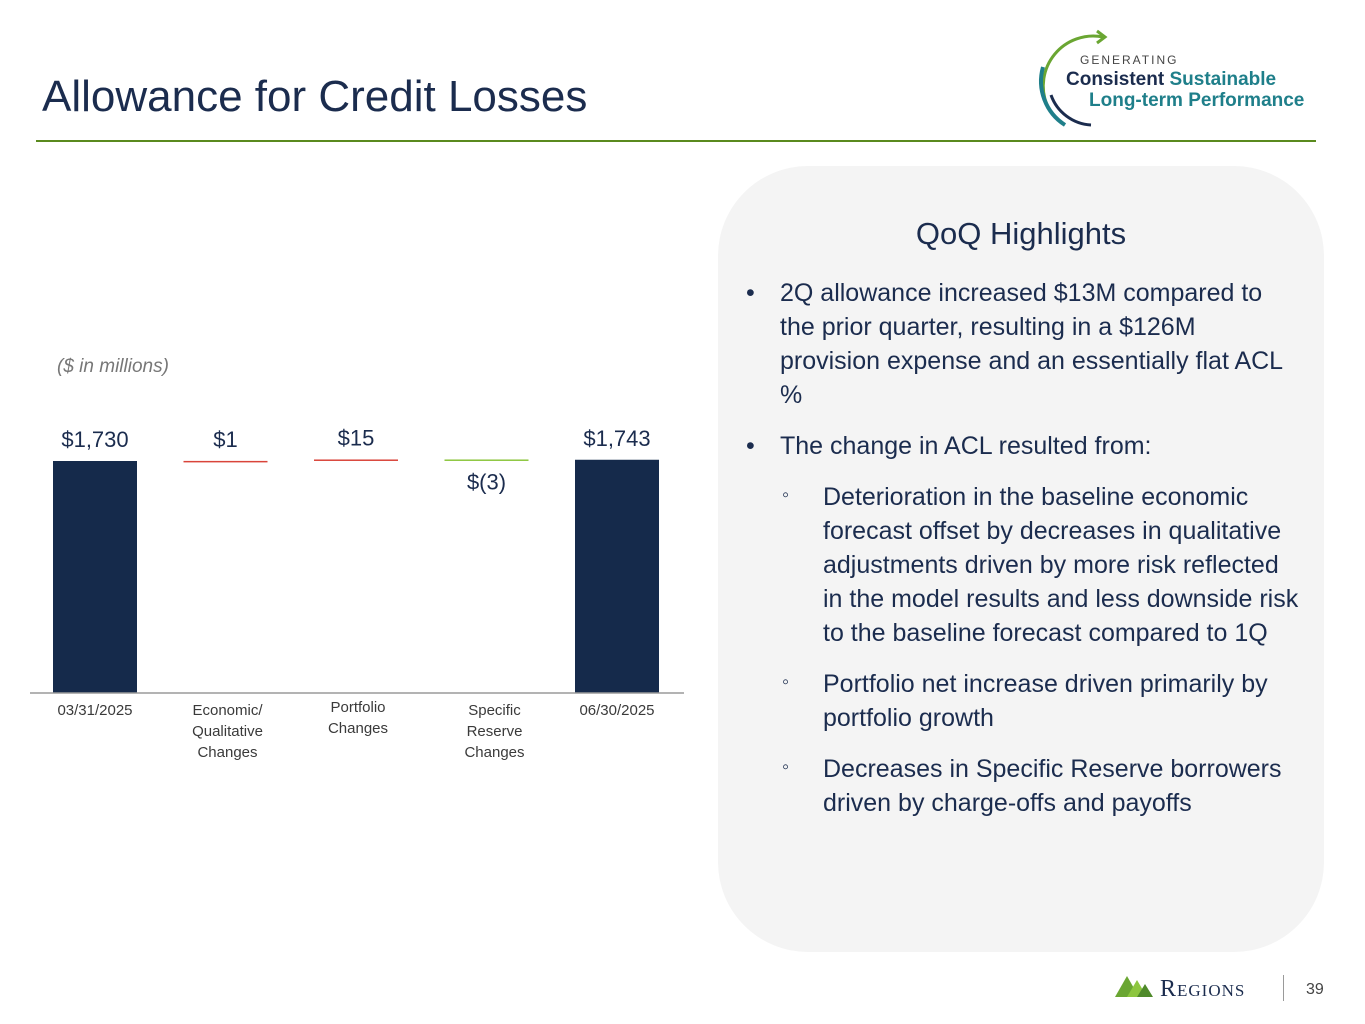  Describe the element at coordinates (966, 446) in the screenshot. I see `bullet-text: The change in ACL resulted from:` at that location.